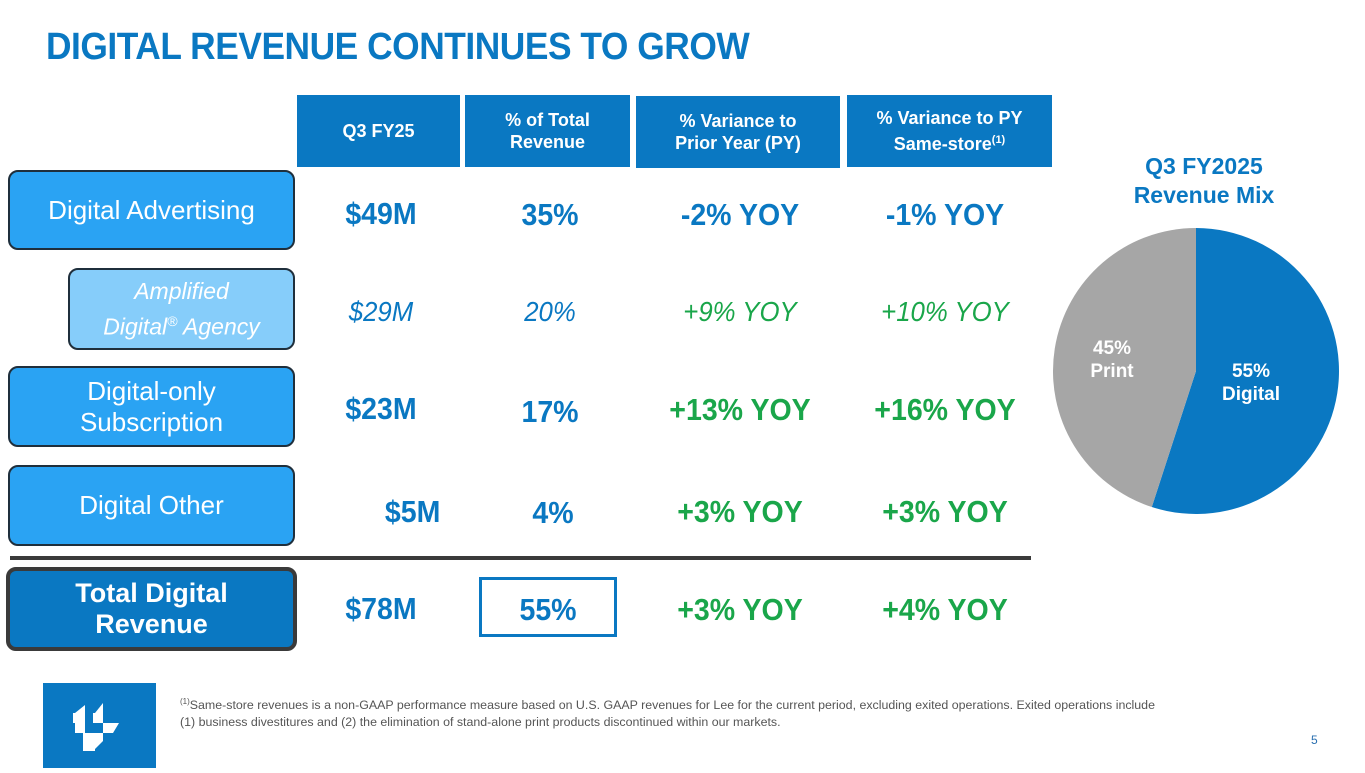 The width and height of the screenshot is (1365, 773). I want to click on column-header-pct-total: % of Total Revenue, so click(547, 131).